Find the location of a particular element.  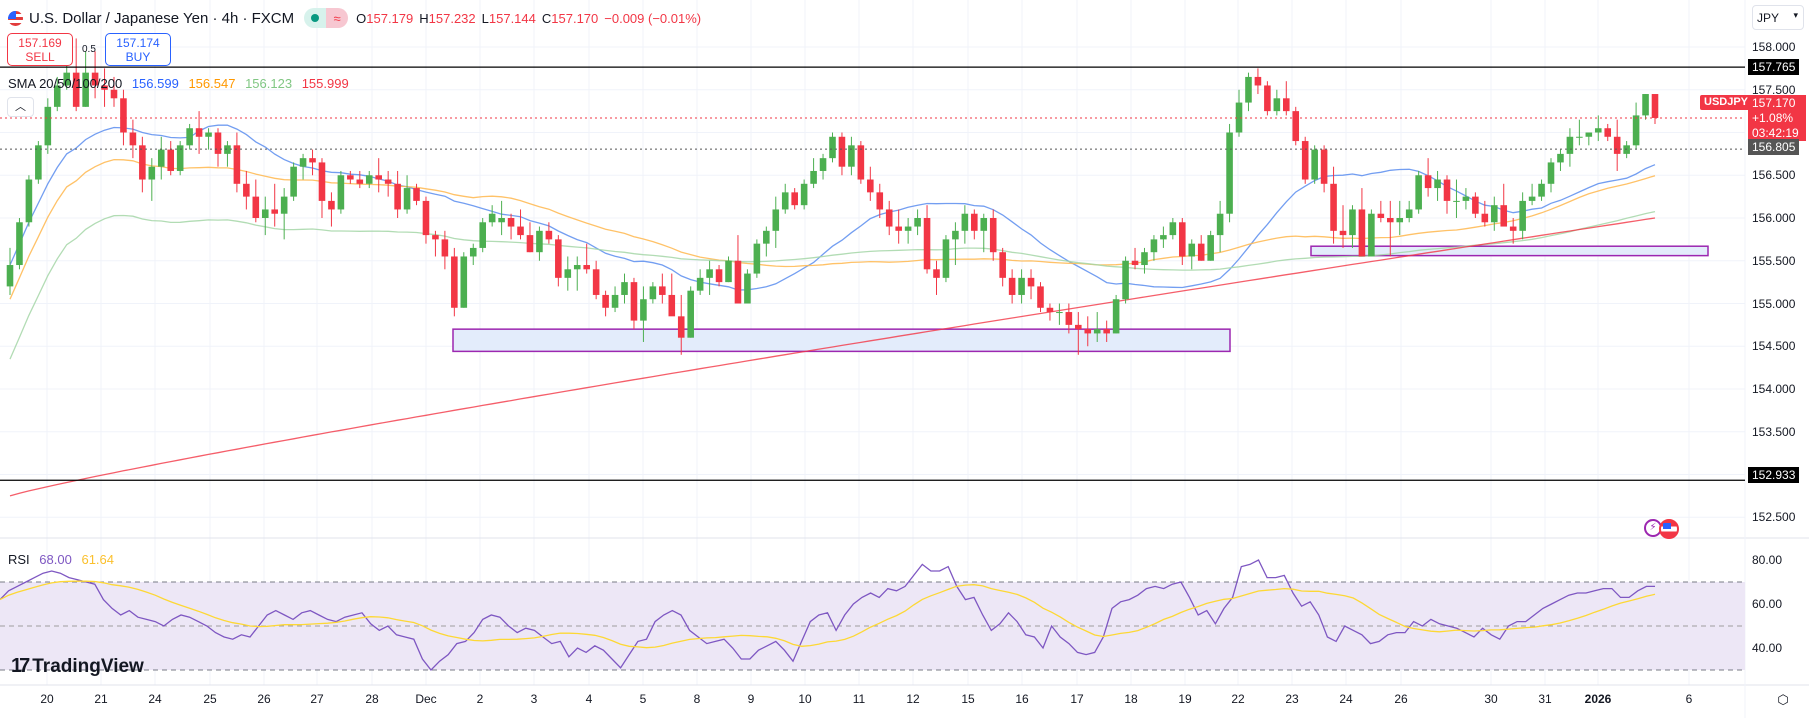

date-tick: 19 is located at coordinates (1185, 699).